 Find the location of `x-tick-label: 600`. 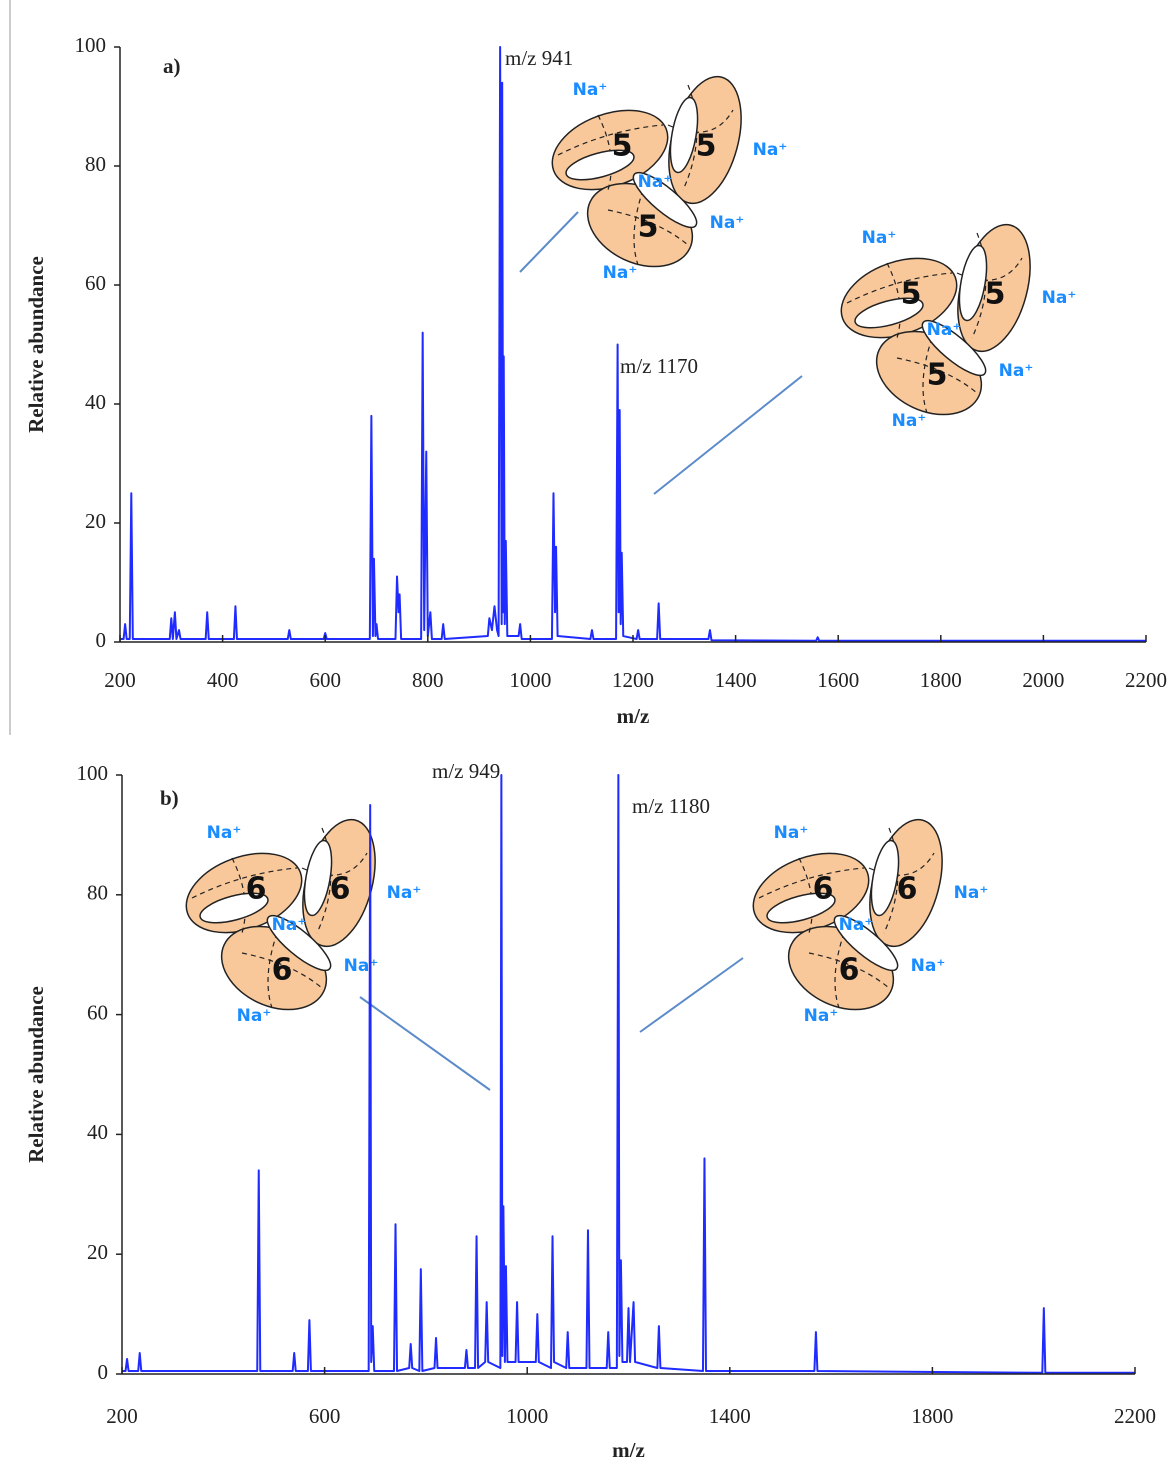

x-tick-label: 600 is located at coordinates (325, 680).